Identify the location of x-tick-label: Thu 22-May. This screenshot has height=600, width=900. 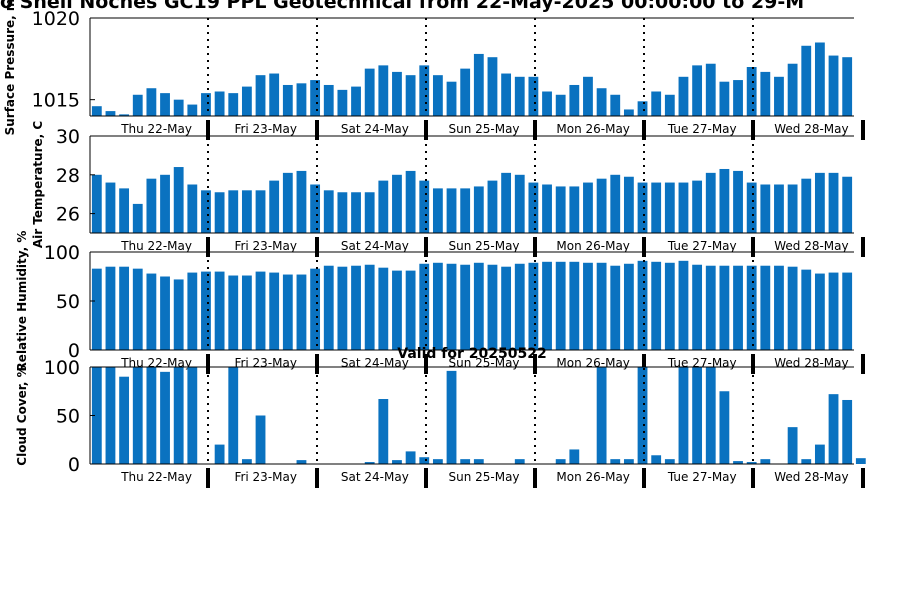
(156, 246).